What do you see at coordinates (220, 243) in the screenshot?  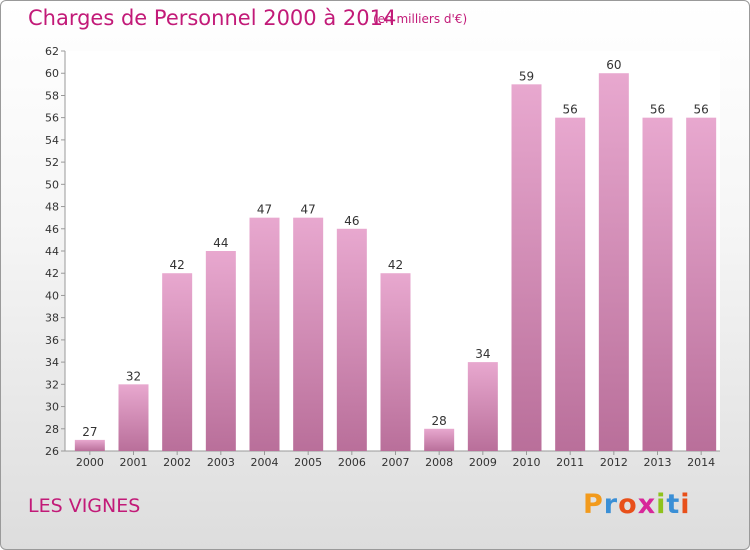 I see `bar-value-label: 44` at bounding box center [220, 243].